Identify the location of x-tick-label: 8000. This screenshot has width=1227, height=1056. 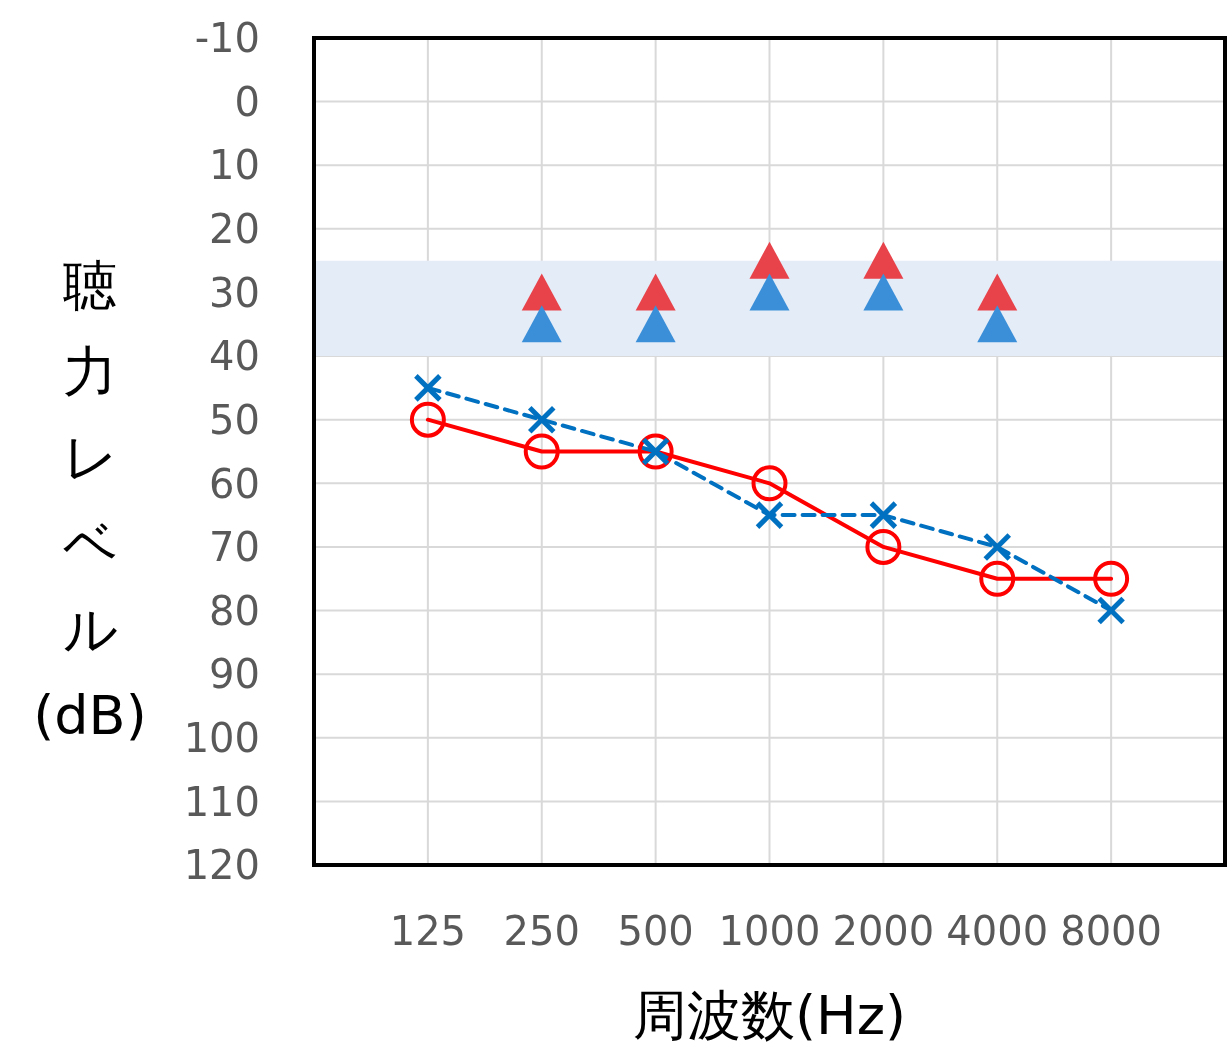
(1111, 931).